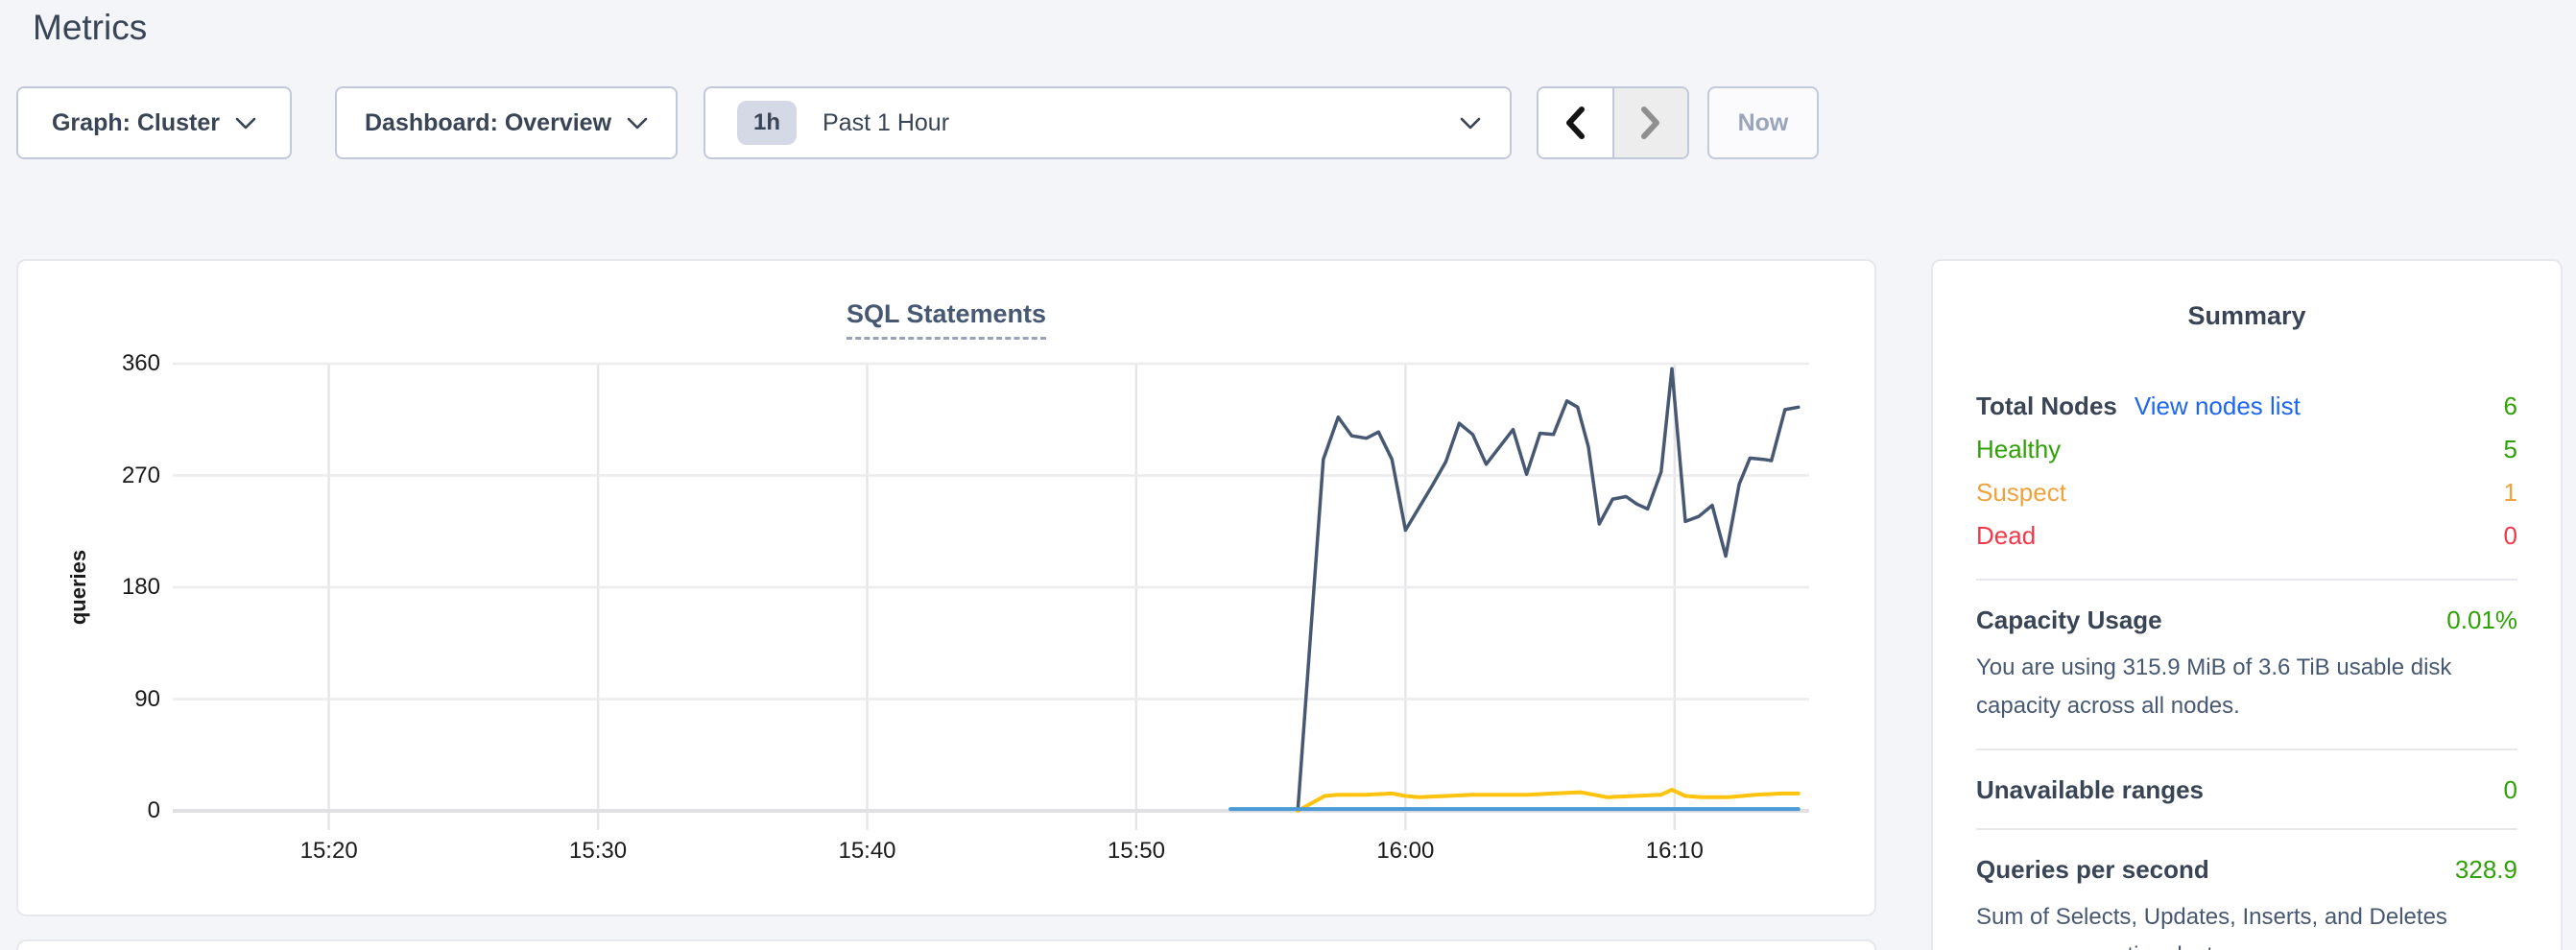  I want to click on view-nodes-list-link: View nodes list, so click(2217, 406).